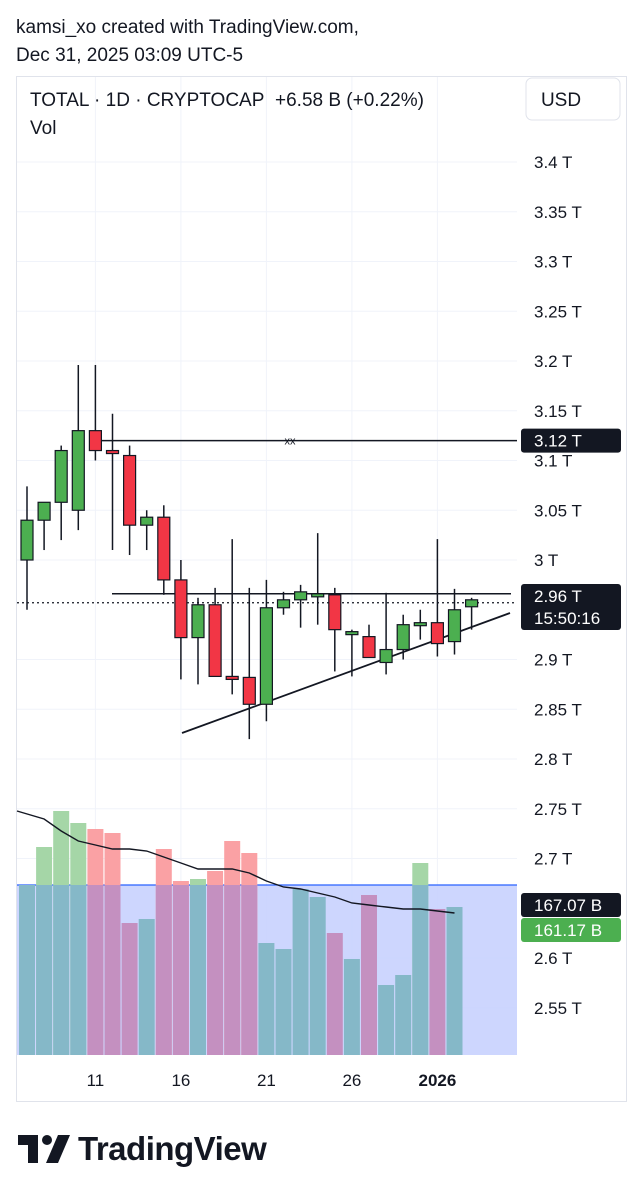 Image resolution: width=643 pixels, height=1199 pixels. What do you see at coordinates (349, 100) in the screenshot?
I see `legend-change: +6.58 B (+0.22%)` at bounding box center [349, 100].